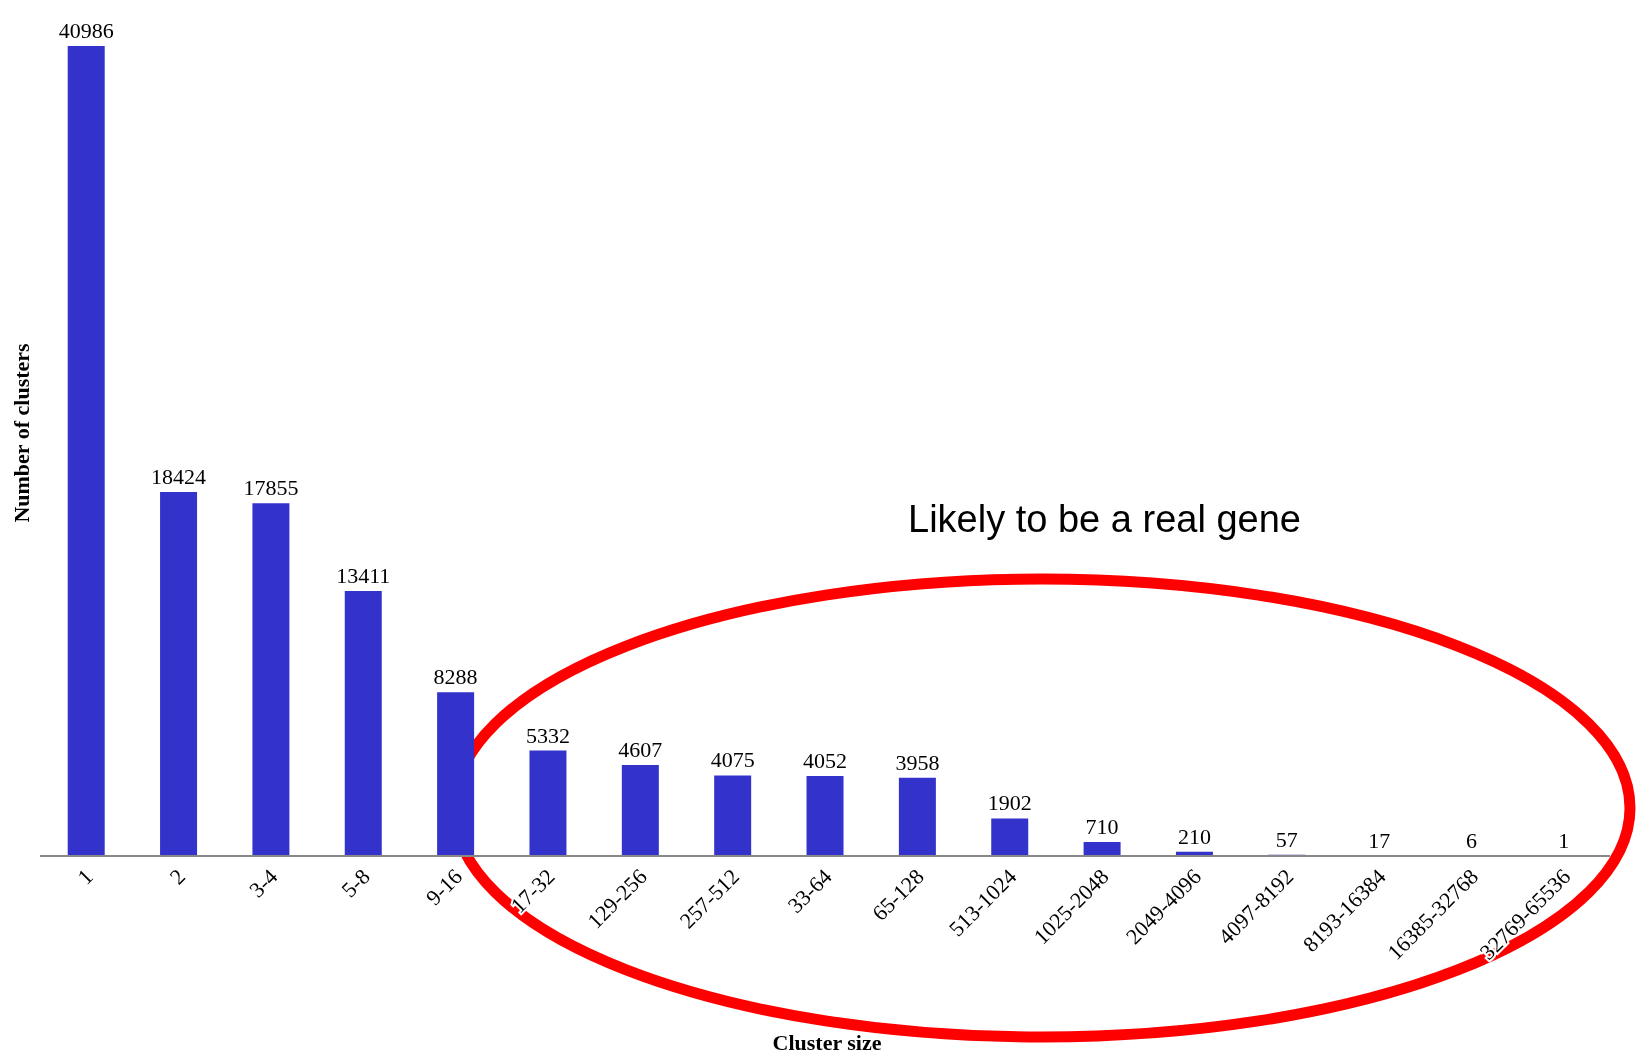  I want to click on data-label: 17855, so click(271, 488).